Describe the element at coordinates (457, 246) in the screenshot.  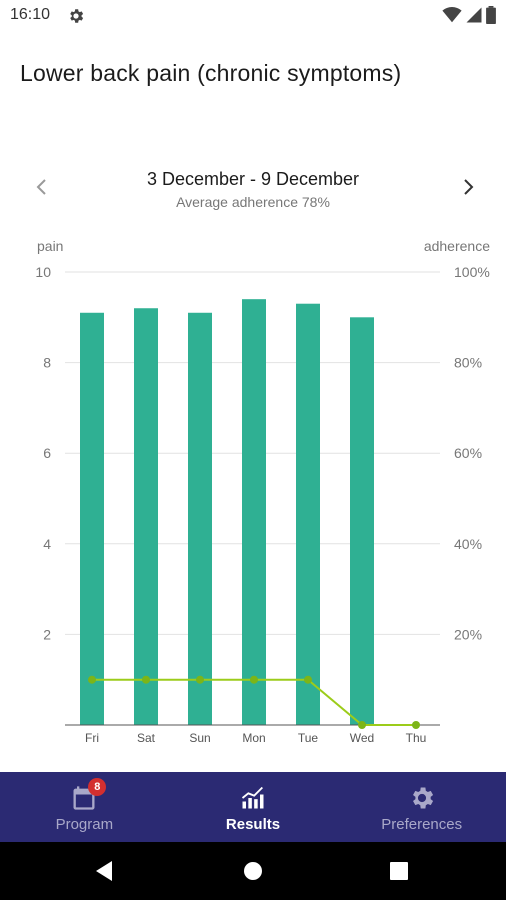
I see `y-axis-title-right: adherence` at that location.